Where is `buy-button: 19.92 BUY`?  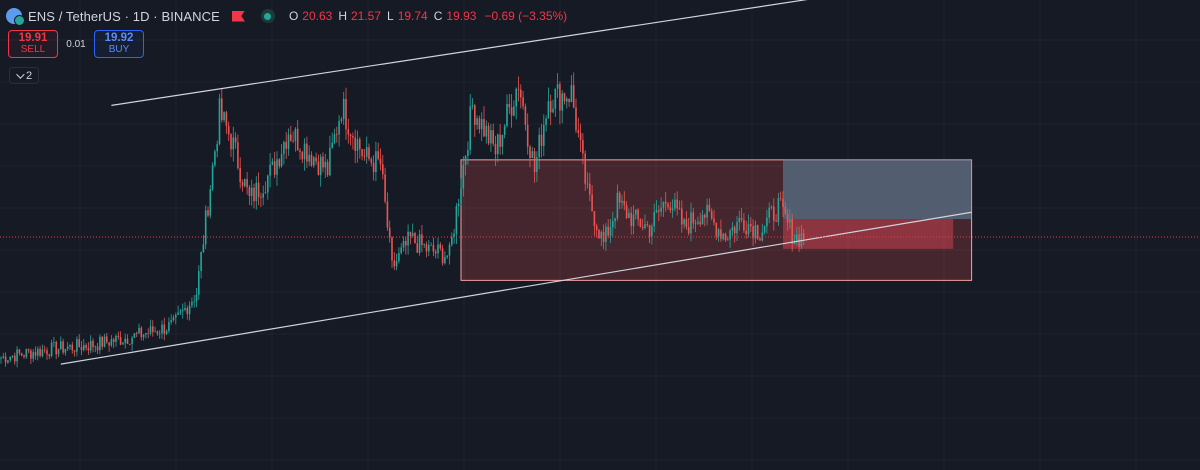 buy-button: 19.92 BUY is located at coordinates (119, 44).